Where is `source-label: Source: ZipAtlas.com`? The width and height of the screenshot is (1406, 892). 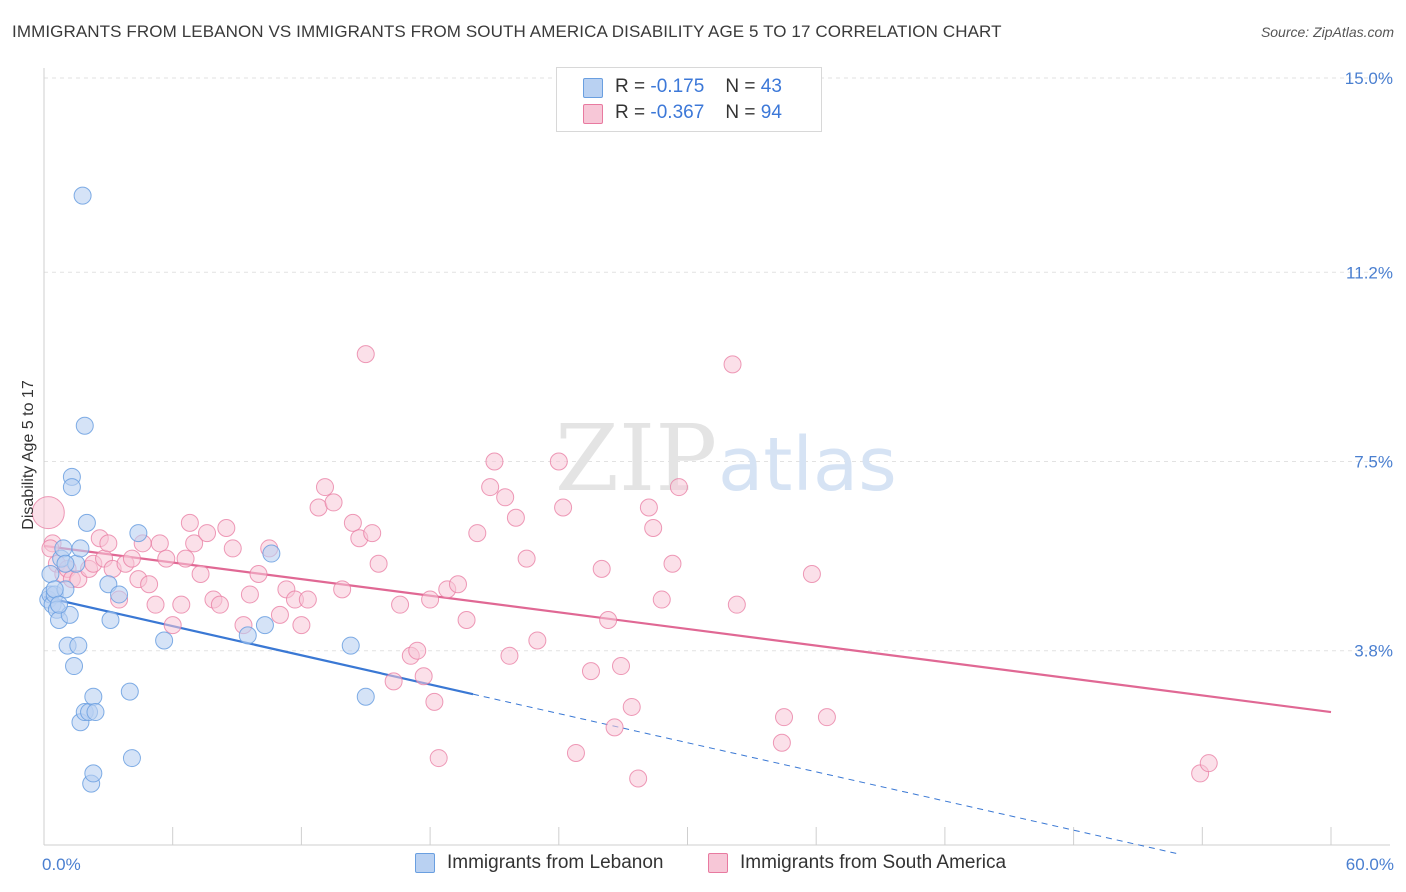
source-label: Source: ZipAtlas.com is located at coordinates (1327, 32).